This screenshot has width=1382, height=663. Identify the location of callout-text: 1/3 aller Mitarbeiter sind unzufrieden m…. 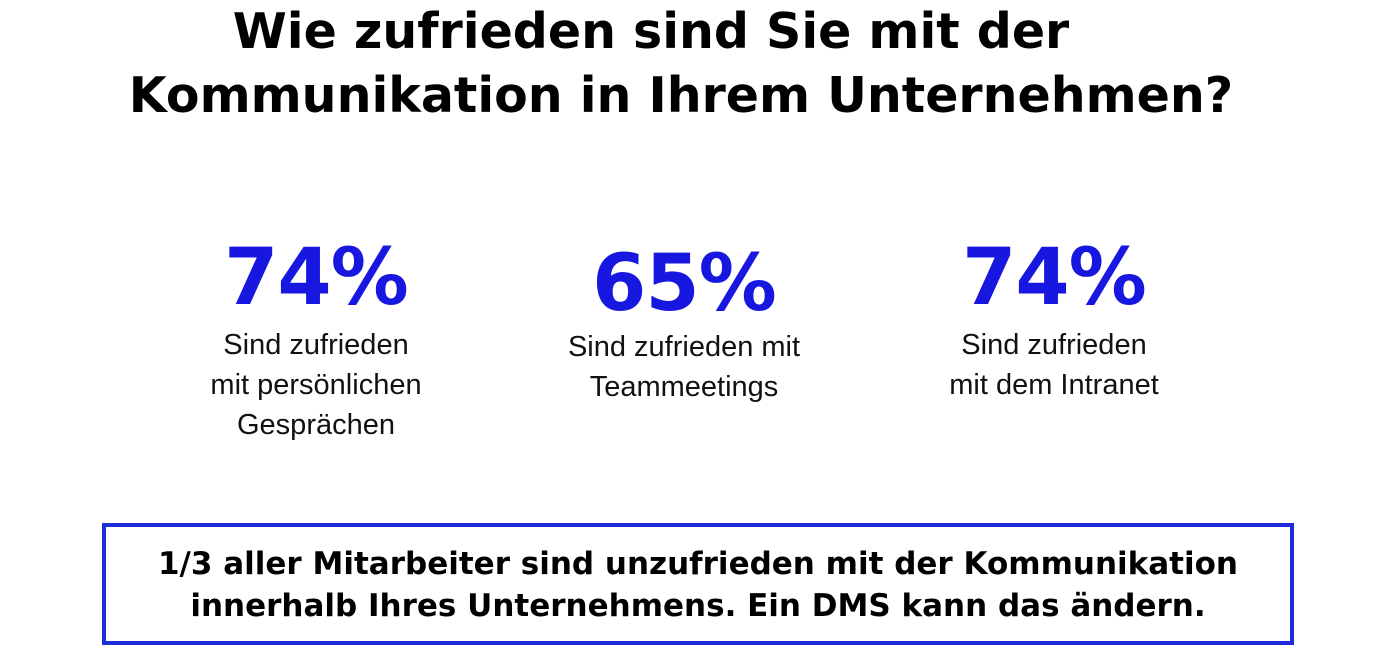
(698, 585).